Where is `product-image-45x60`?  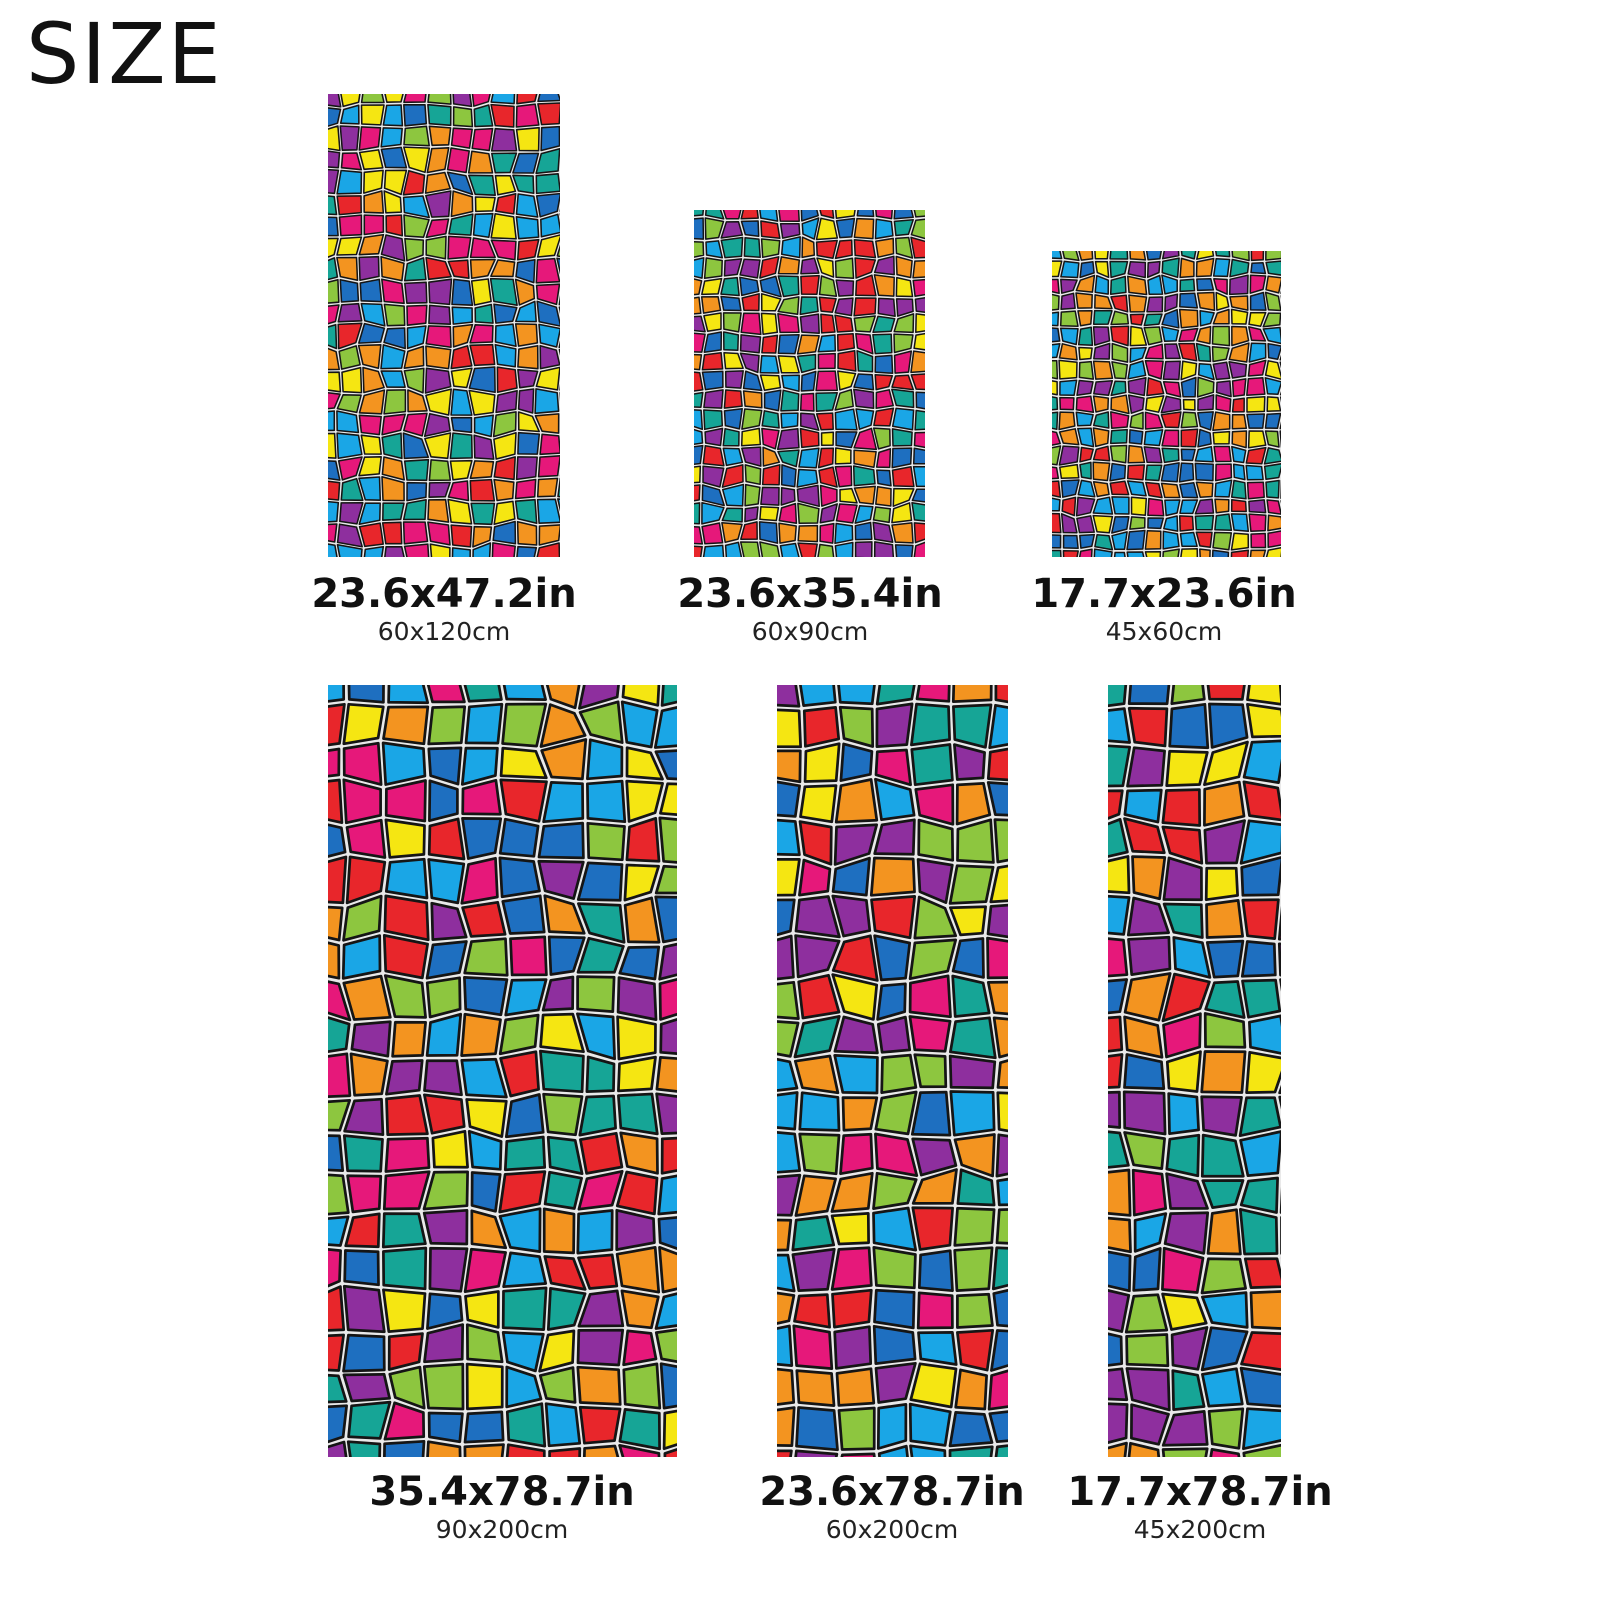 product-image-45x60 is located at coordinates (1166, 404).